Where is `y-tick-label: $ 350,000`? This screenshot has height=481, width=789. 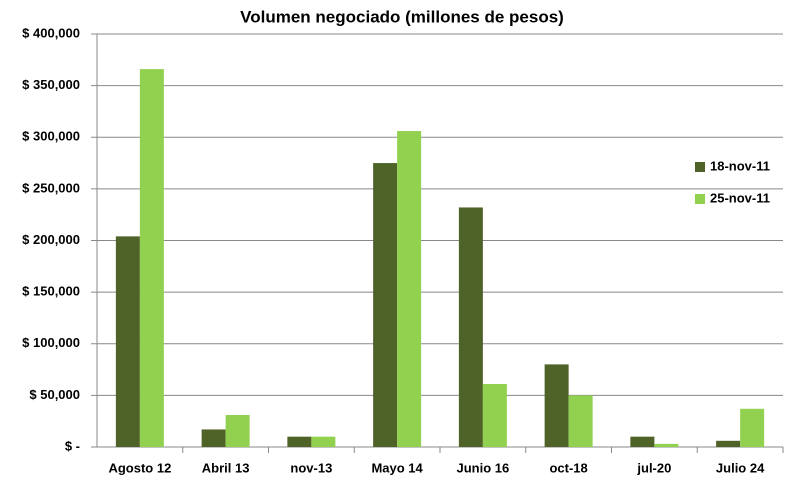
y-tick-label: $ 350,000 is located at coordinates (51, 84).